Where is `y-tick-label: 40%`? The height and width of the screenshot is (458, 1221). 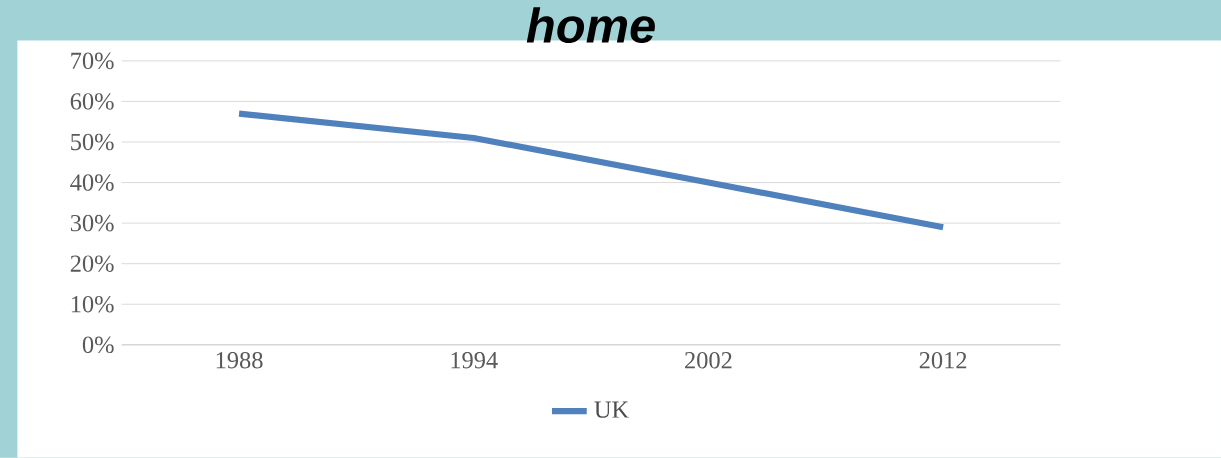 y-tick-label: 40% is located at coordinates (92, 182).